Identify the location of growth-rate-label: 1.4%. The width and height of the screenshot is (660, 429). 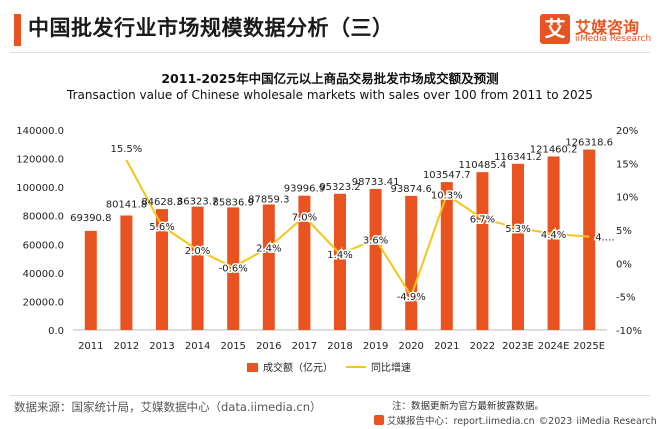
(339, 255).